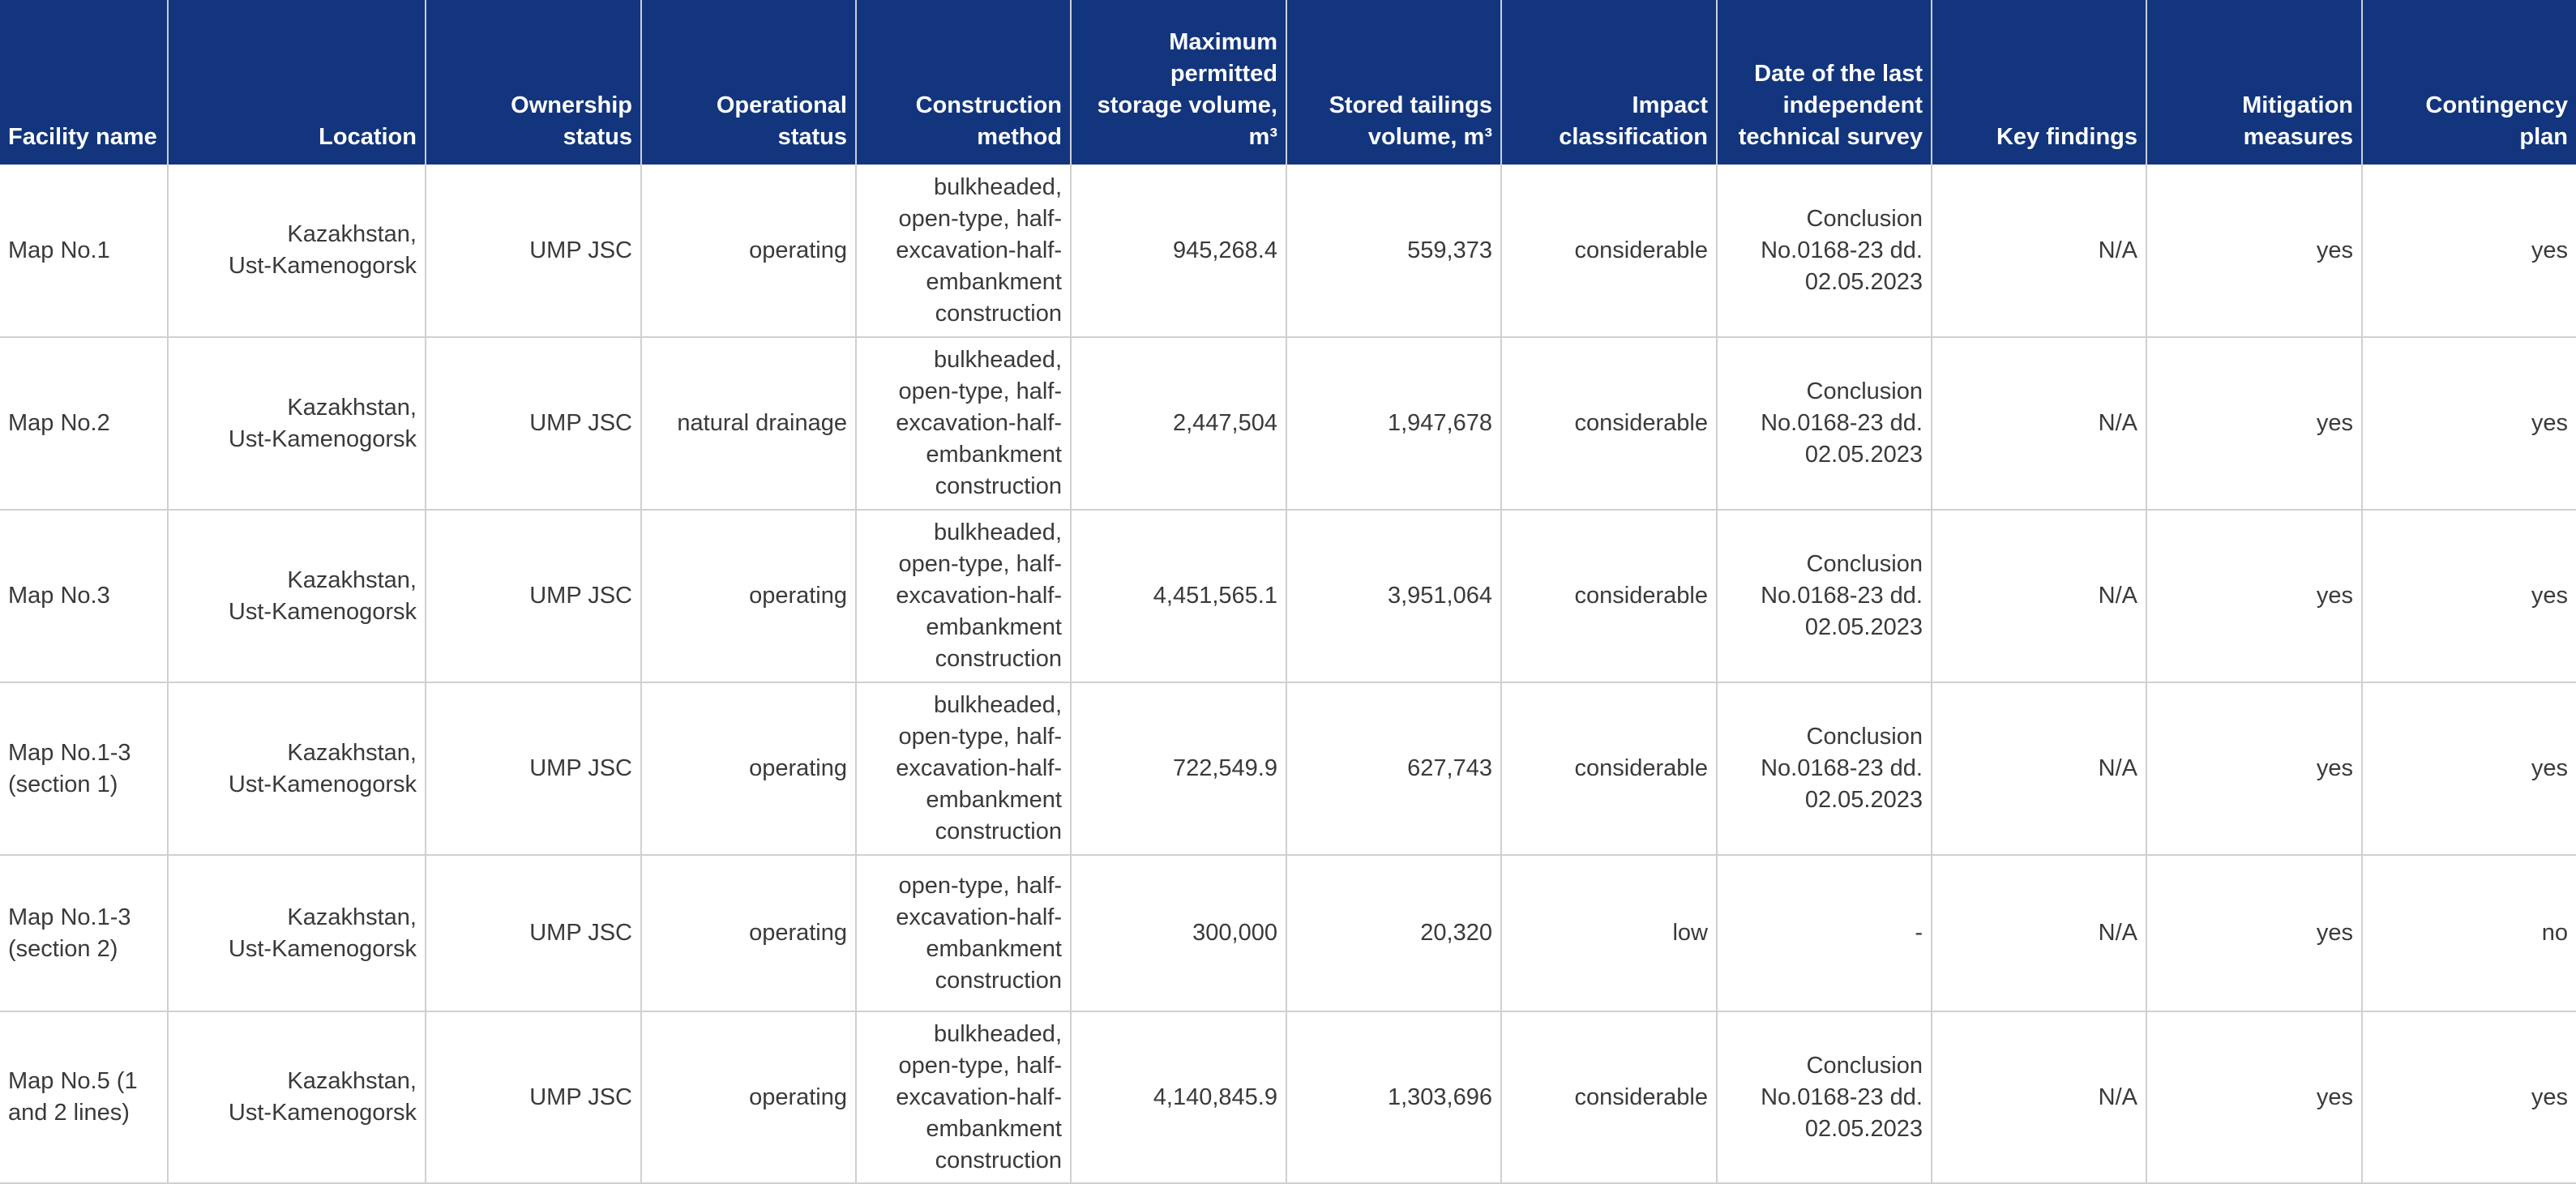  Describe the element at coordinates (1393, 596) in the screenshot. I see `cell-stored-tailings-volume: 3,951,064` at that location.